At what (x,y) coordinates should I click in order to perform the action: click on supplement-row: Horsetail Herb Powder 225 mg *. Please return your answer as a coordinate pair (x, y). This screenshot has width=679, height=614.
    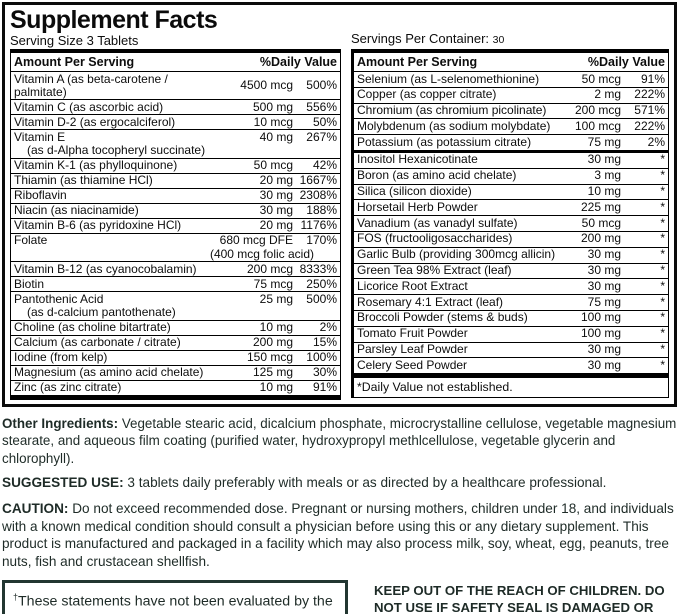
    Looking at the image, I should click on (510, 207).